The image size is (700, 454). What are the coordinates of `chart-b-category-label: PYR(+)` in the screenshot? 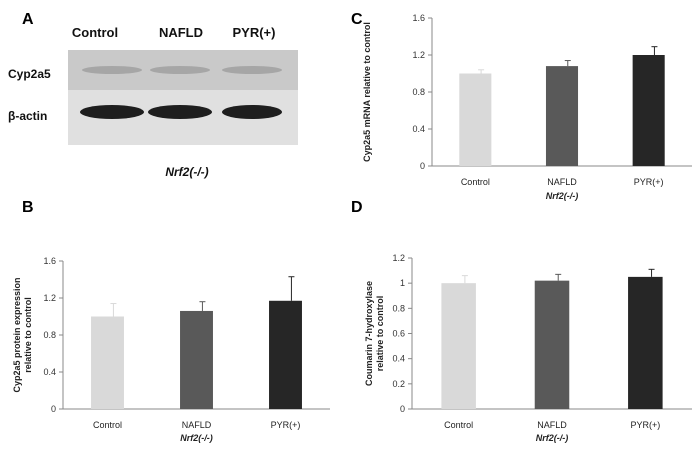 It's located at (286, 425).